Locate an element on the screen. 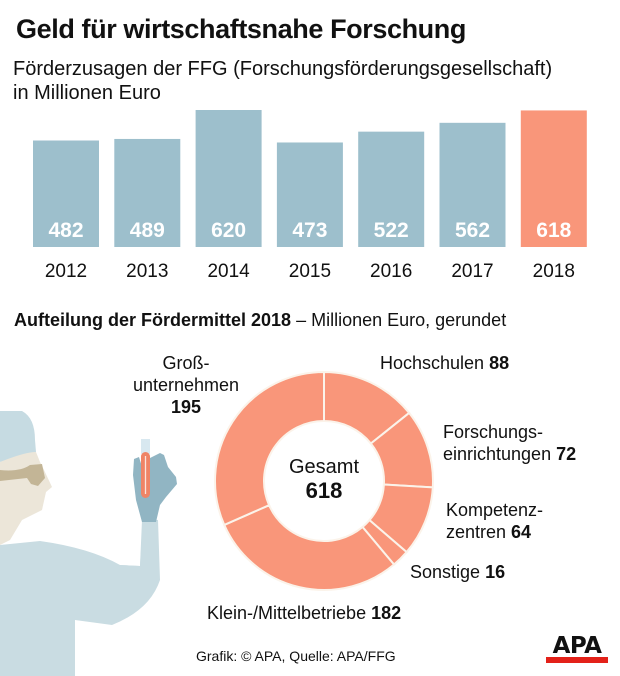  label-line: zentren is located at coordinates (479, 532).